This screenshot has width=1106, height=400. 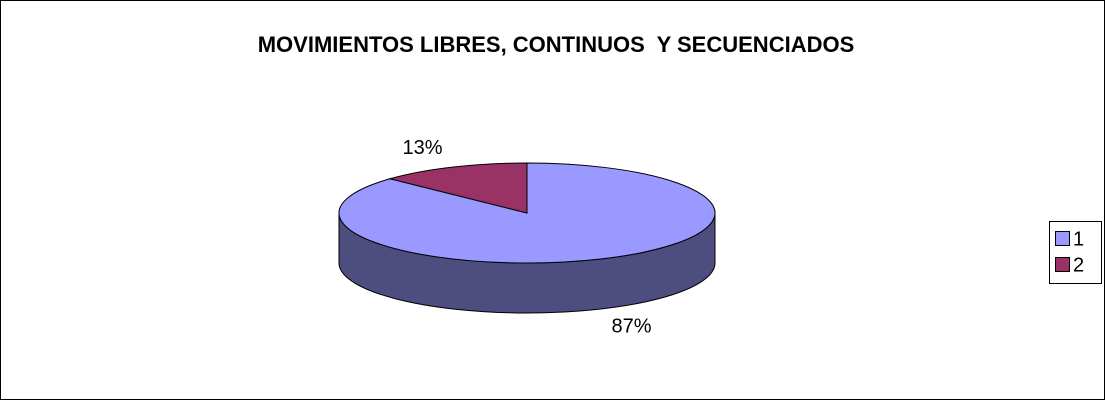 What do you see at coordinates (1078, 239) in the screenshot?
I see `legend-label: 1` at bounding box center [1078, 239].